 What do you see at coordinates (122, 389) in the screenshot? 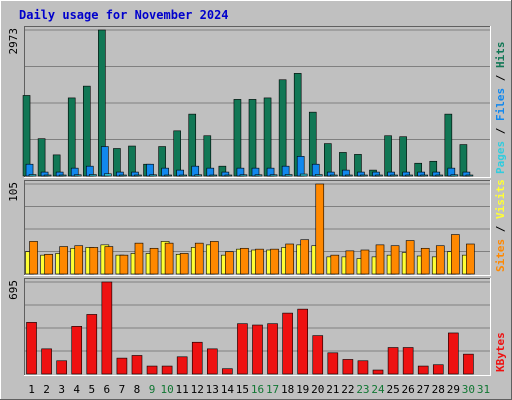
I see `day-label-7: 7` at bounding box center [122, 389].